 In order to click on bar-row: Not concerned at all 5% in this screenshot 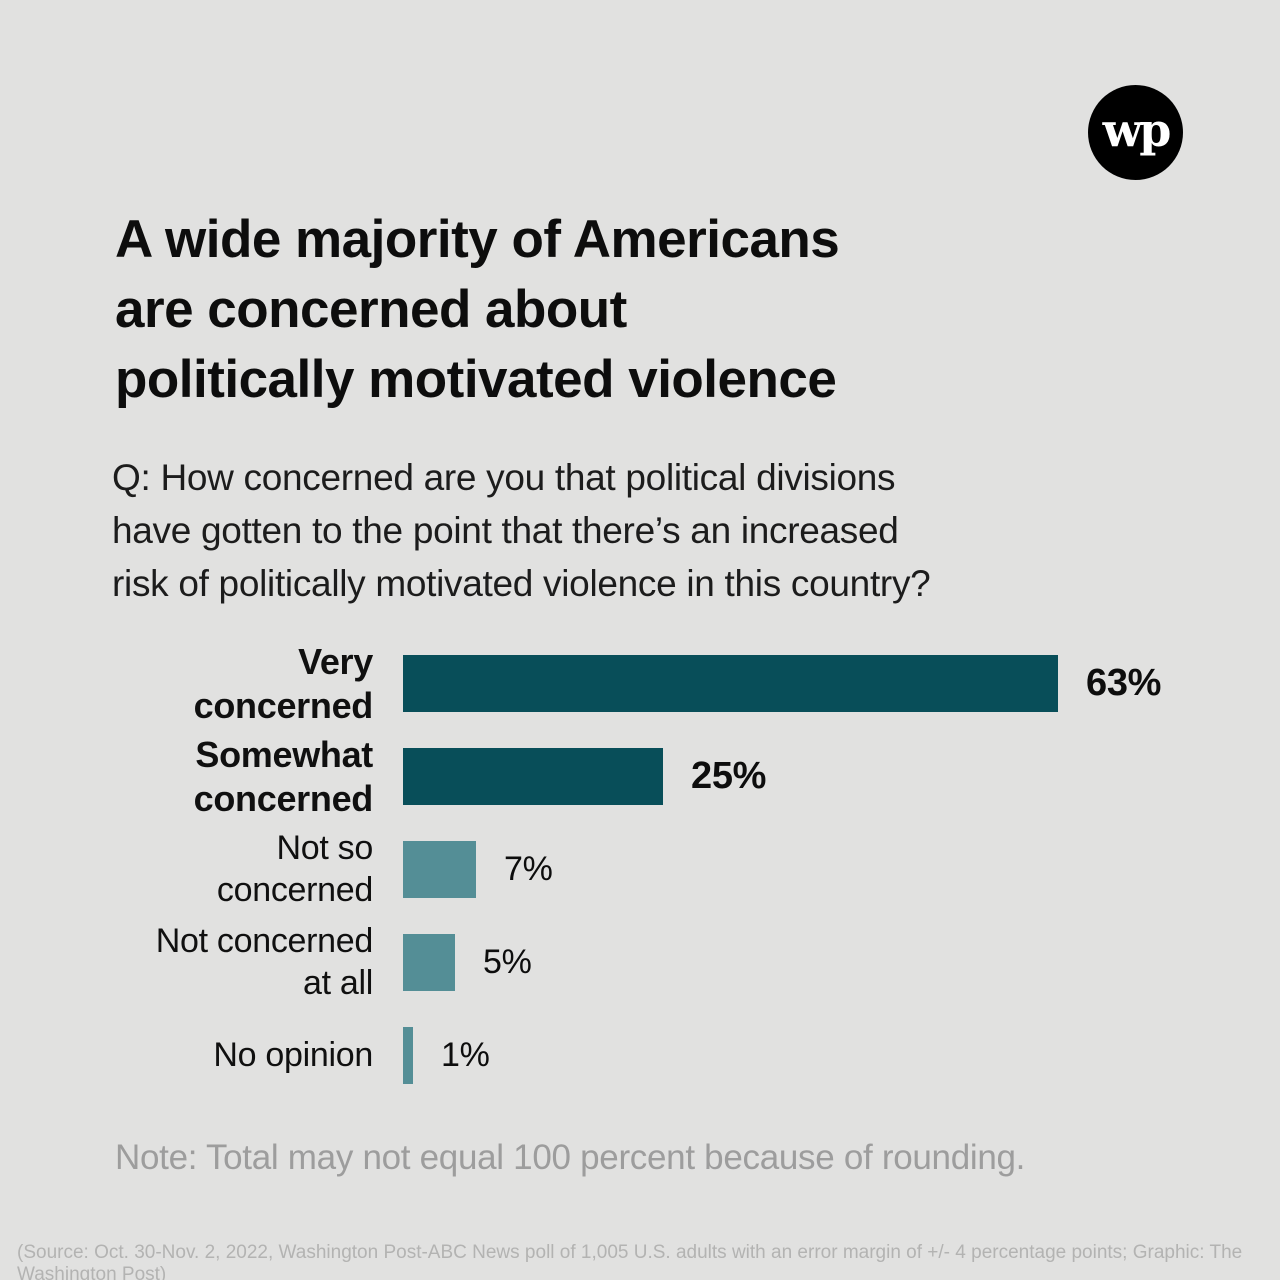, I will do `click(665, 962)`.